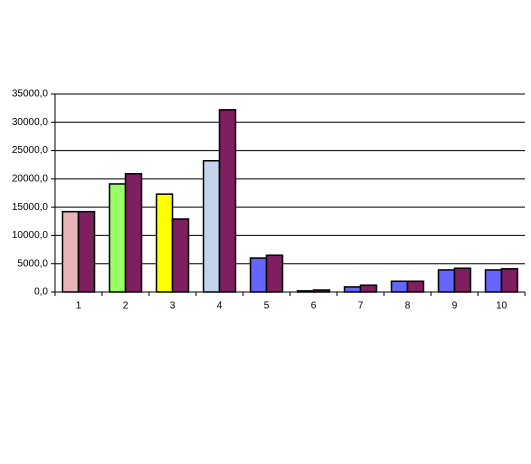  Describe the element at coordinates (220, 306) in the screenshot. I see `x-tick-label: 4` at that location.